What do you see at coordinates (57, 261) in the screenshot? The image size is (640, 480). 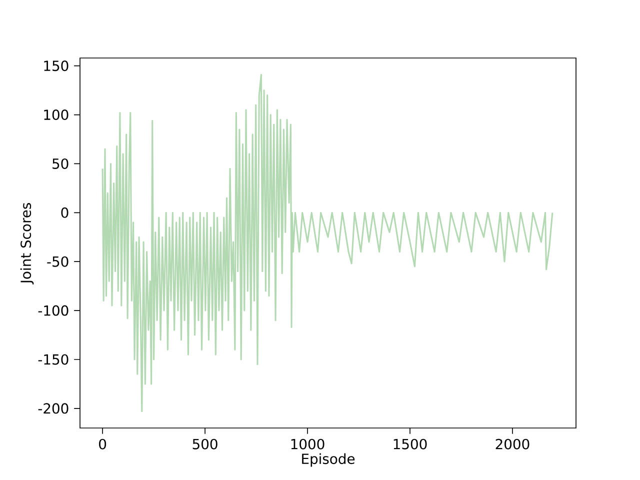 I see `y-tick-label: -50` at bounding box center [57, 261].